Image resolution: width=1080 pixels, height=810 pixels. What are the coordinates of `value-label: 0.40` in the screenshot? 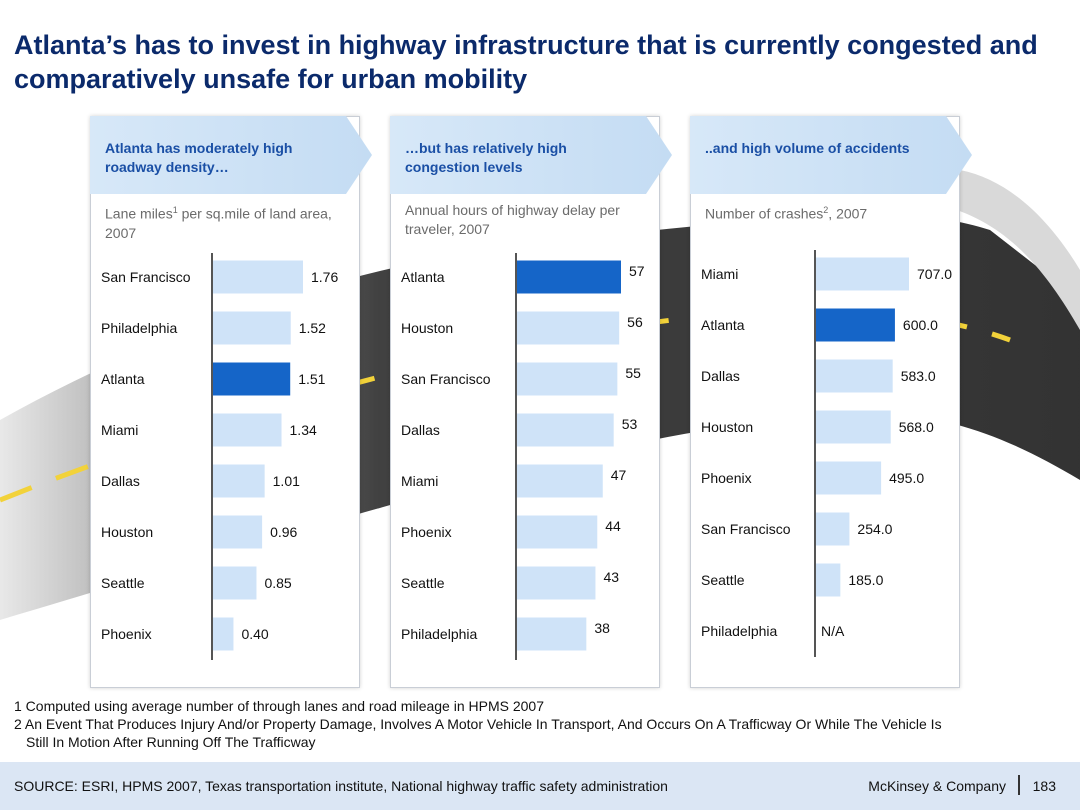 It's located at (254, 634).